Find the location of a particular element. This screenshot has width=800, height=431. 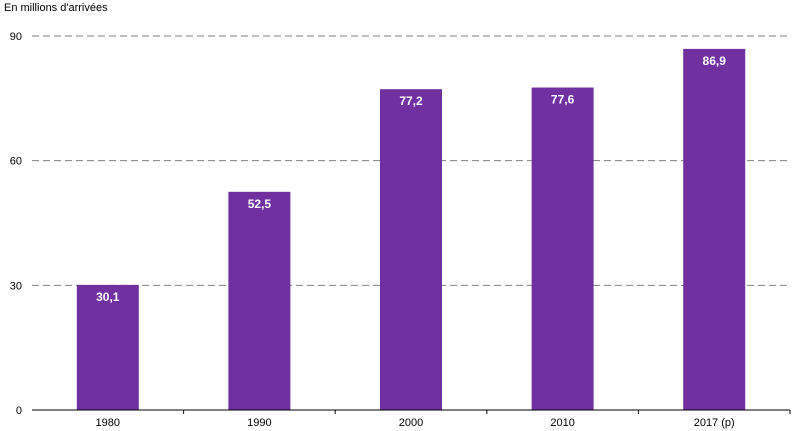

y-tick-label: 30 is located at coordinates (16, 286).